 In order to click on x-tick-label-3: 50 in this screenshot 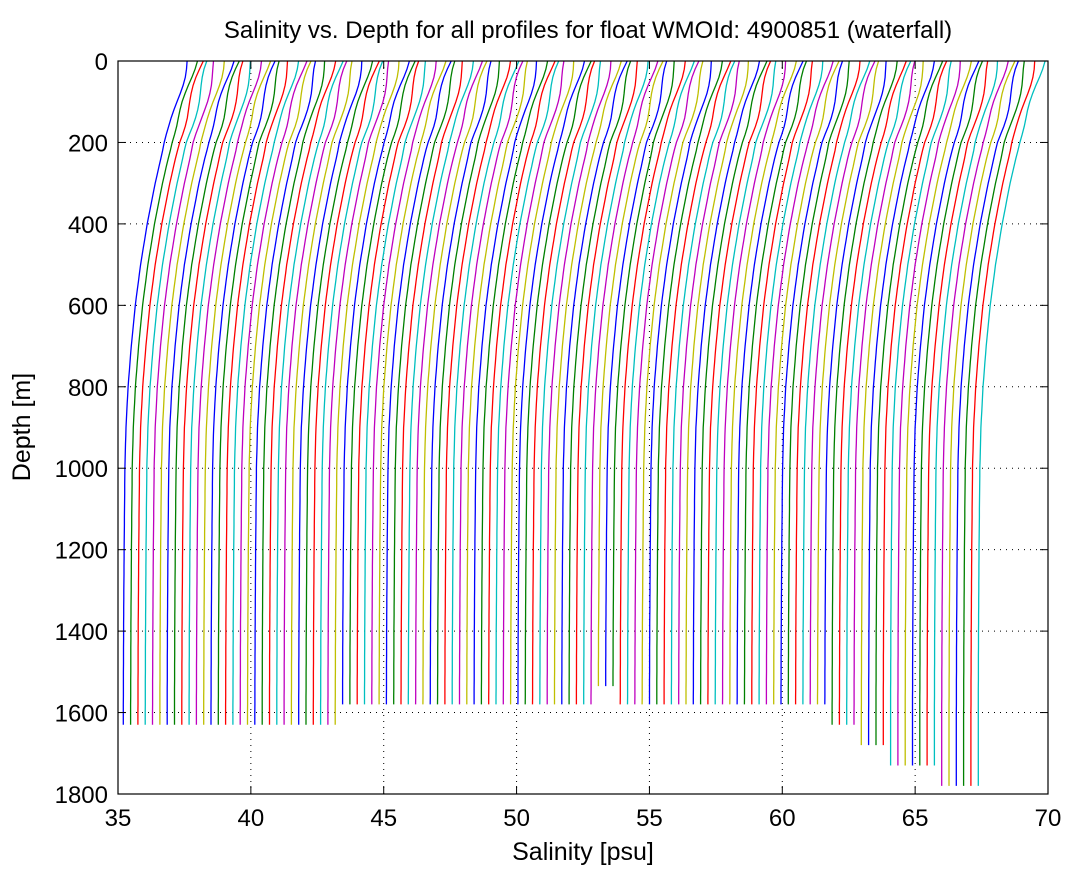, I will do `click(516, 818)`.